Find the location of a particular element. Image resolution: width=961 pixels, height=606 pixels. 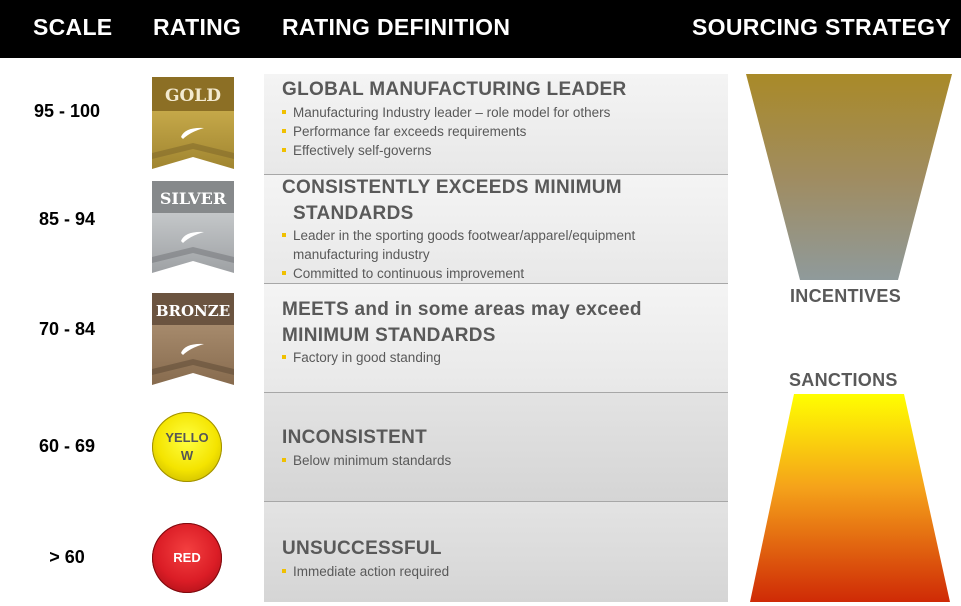

definition-title-red: UNSUCCESSFUL is located at coordinates (362, 548).